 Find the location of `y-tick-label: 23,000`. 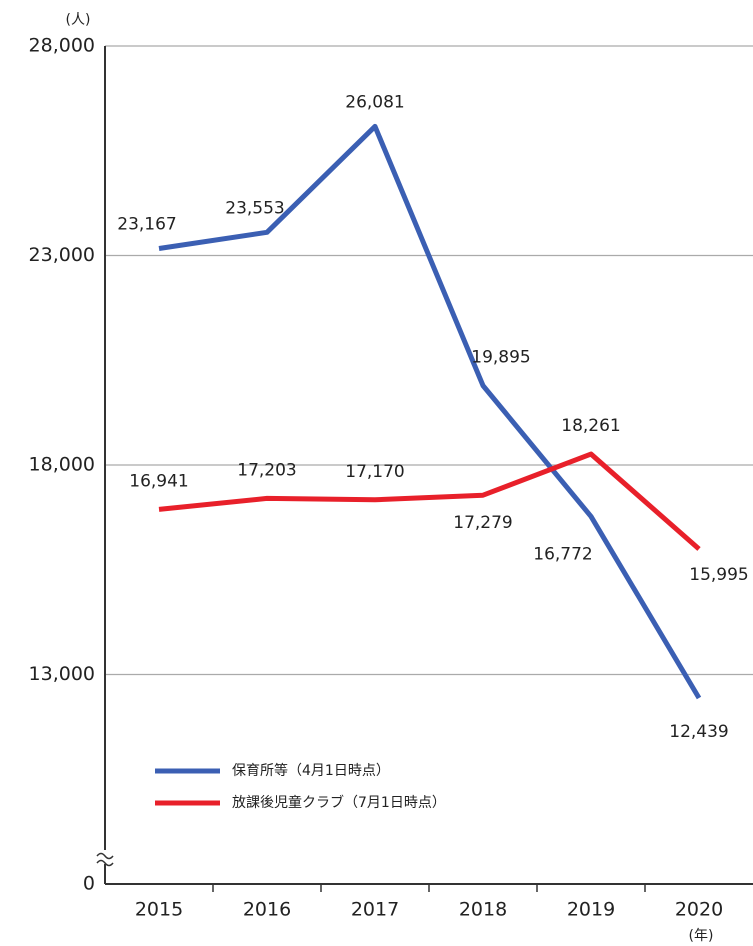

y-tick-label: 23,000 is located at coordinates (62, 255).